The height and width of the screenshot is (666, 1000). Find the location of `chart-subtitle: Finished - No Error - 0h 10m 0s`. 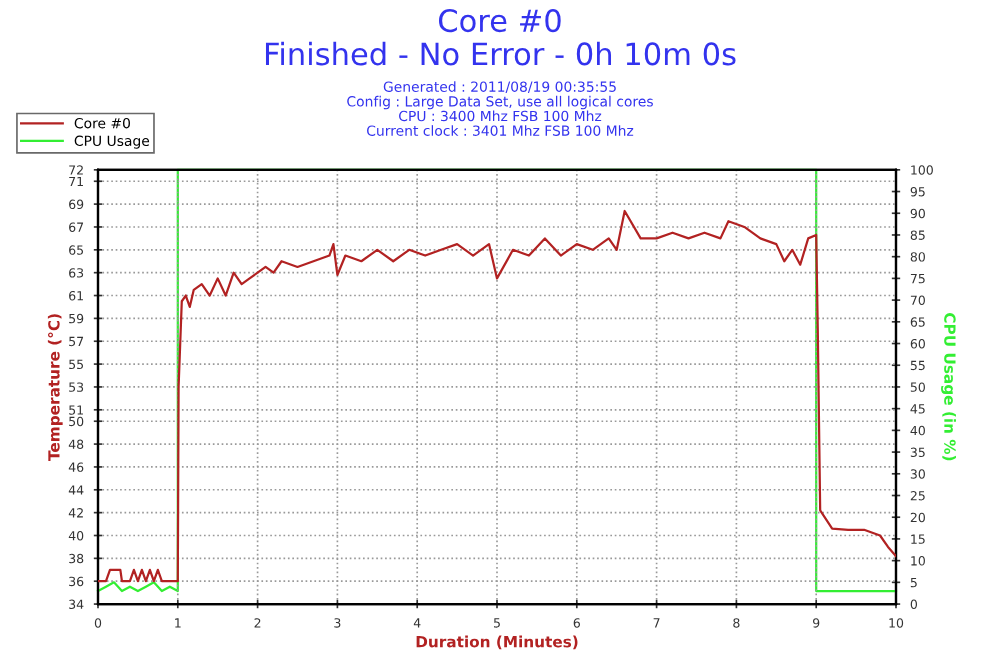

chart-subtitle: Finished - No Error - 0h 10m 0s is located at coordinates (500, 53).